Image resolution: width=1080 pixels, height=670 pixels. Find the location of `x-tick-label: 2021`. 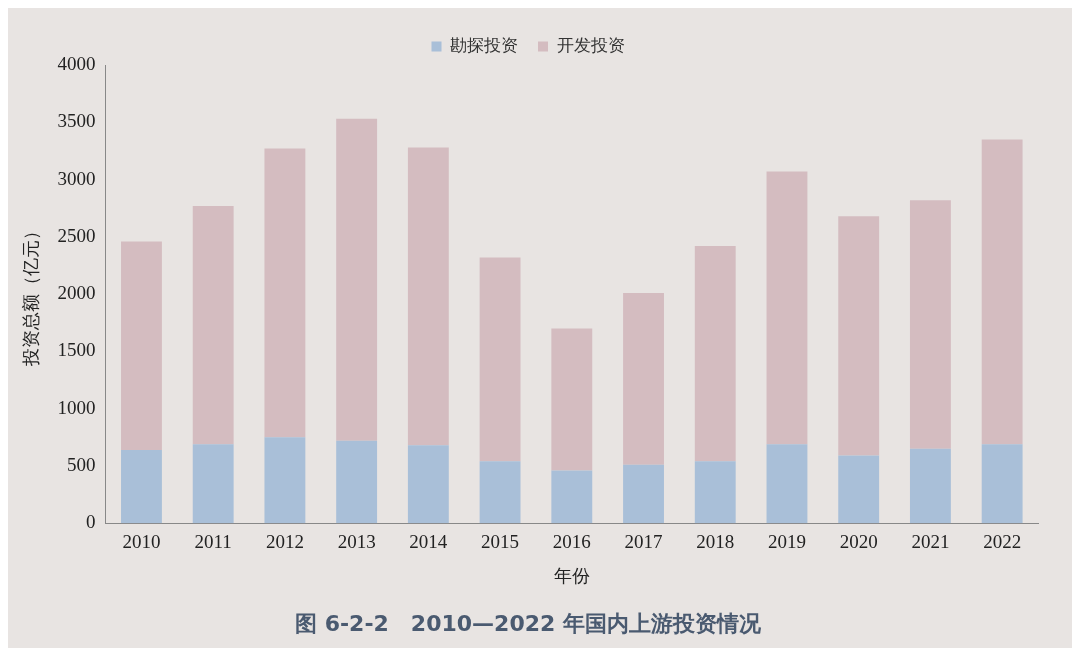

x-tick-label: 2021 is located at coordinates (930, 541).